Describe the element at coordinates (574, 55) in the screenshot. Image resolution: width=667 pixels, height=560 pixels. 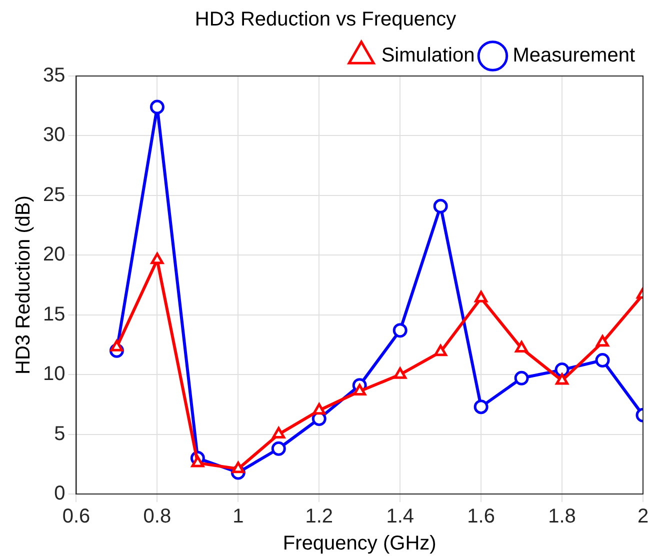
I see `legend-label: Measurement` at that location.